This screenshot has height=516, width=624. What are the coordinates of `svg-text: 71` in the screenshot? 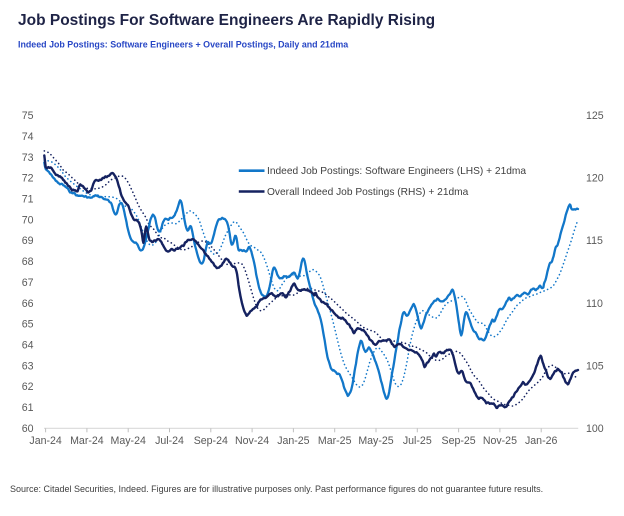 It's located at (28, 200).